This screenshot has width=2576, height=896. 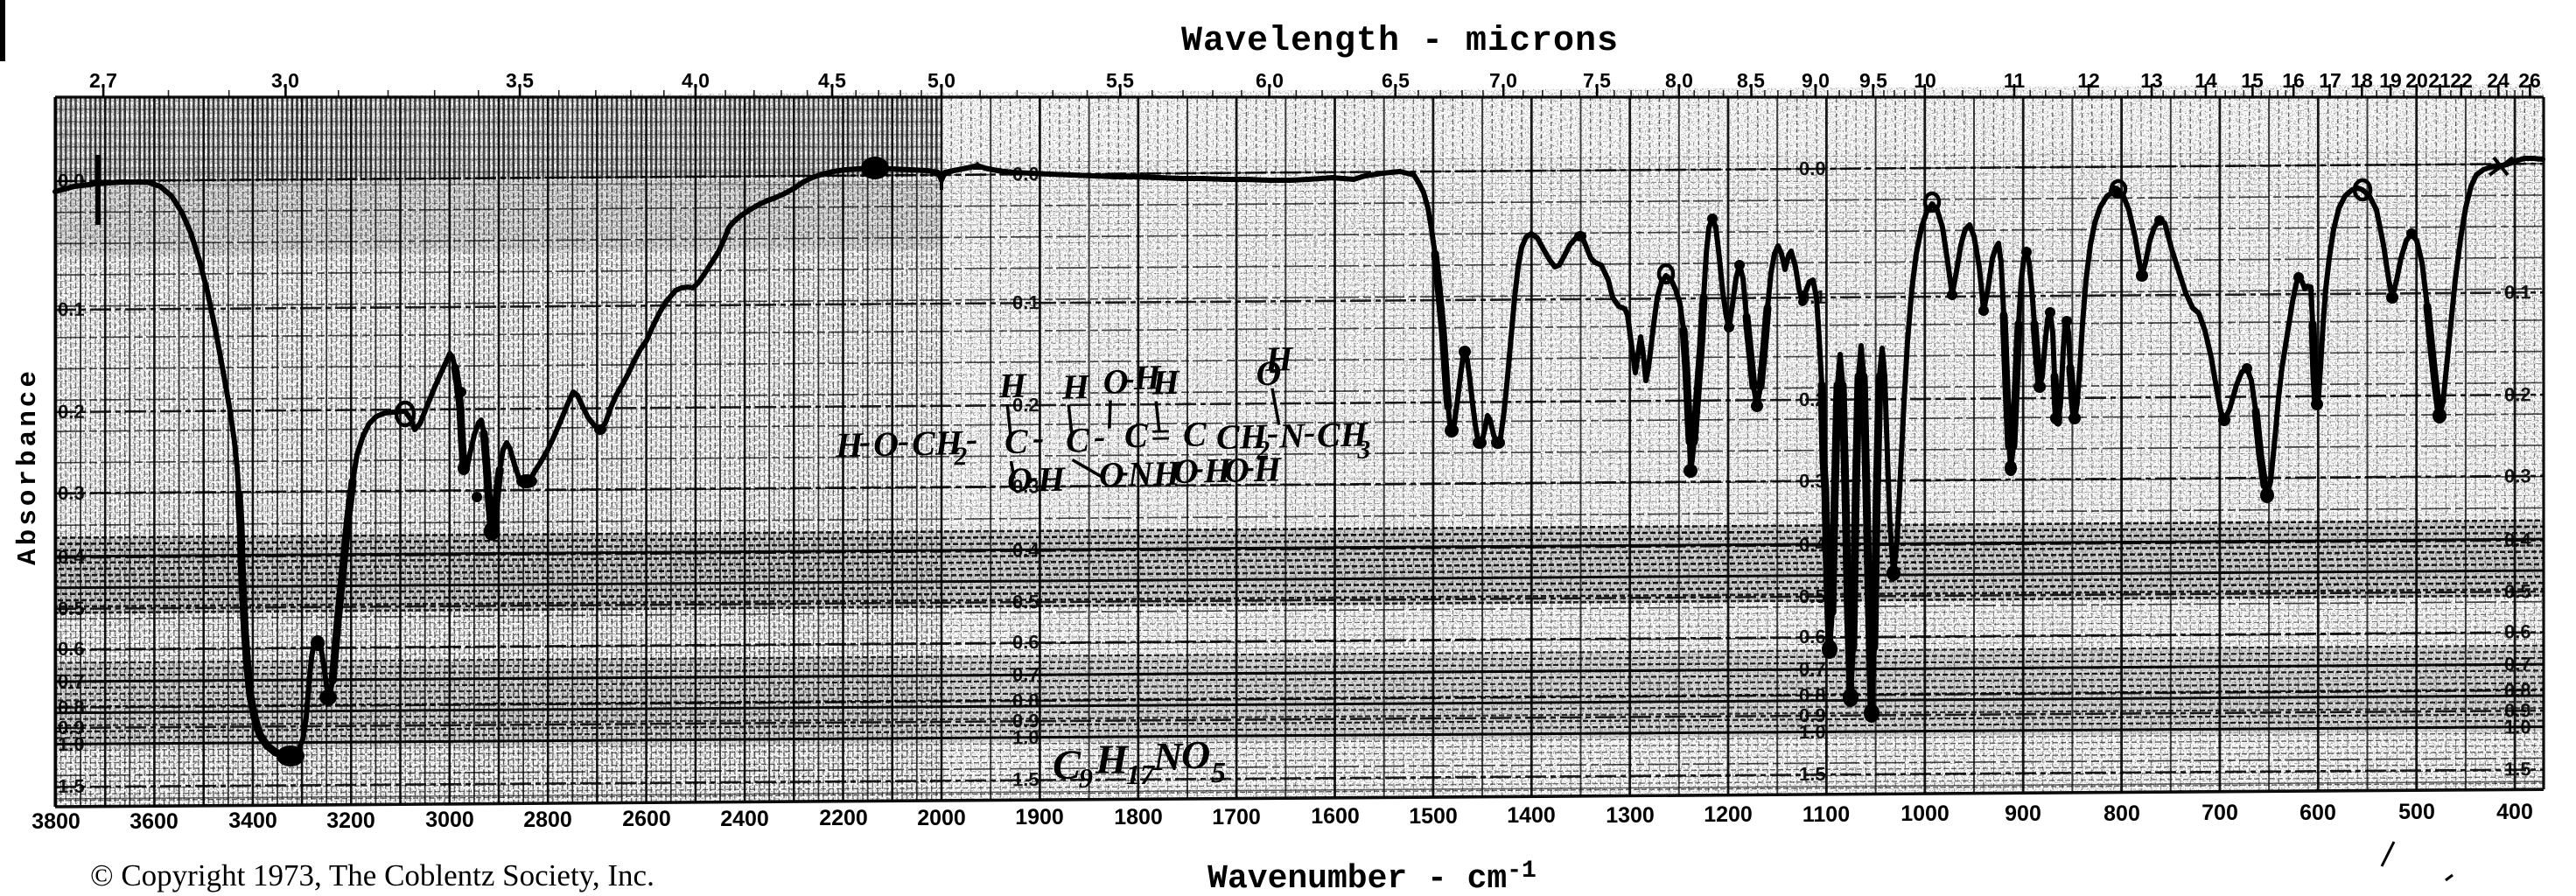 I want to click on svg-text: 1100, so click(x=1826, y=814).